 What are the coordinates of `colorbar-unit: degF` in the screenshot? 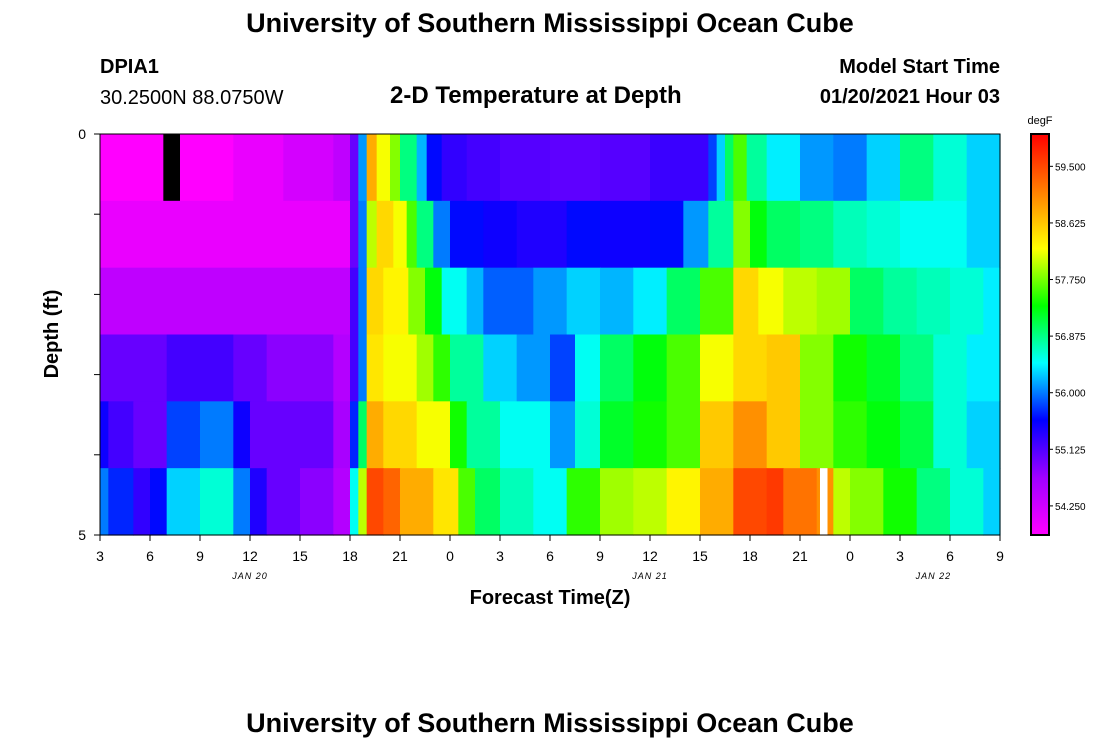 It's located at (1039, 121).